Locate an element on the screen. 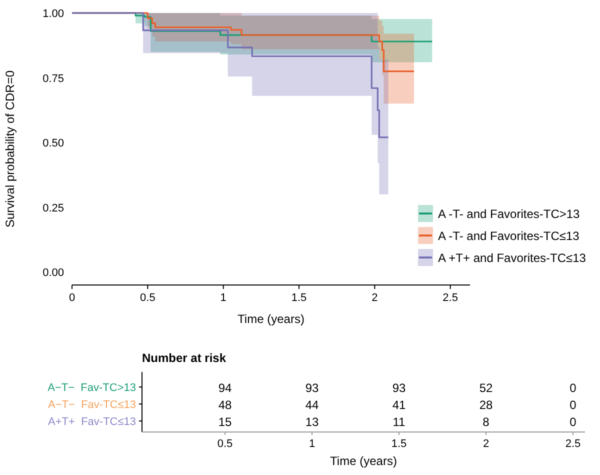 The width and height of the screenshot is (600, 475). data-label: 94 is located at coordinates (225, 388).